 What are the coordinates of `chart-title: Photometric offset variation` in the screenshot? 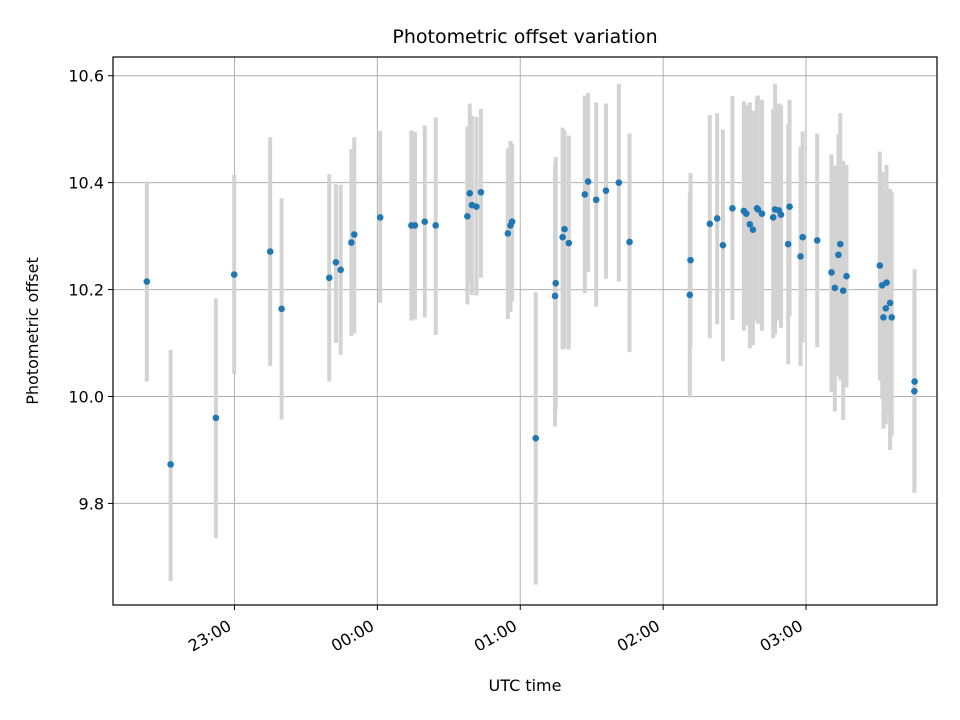 It's located at (524, 37).